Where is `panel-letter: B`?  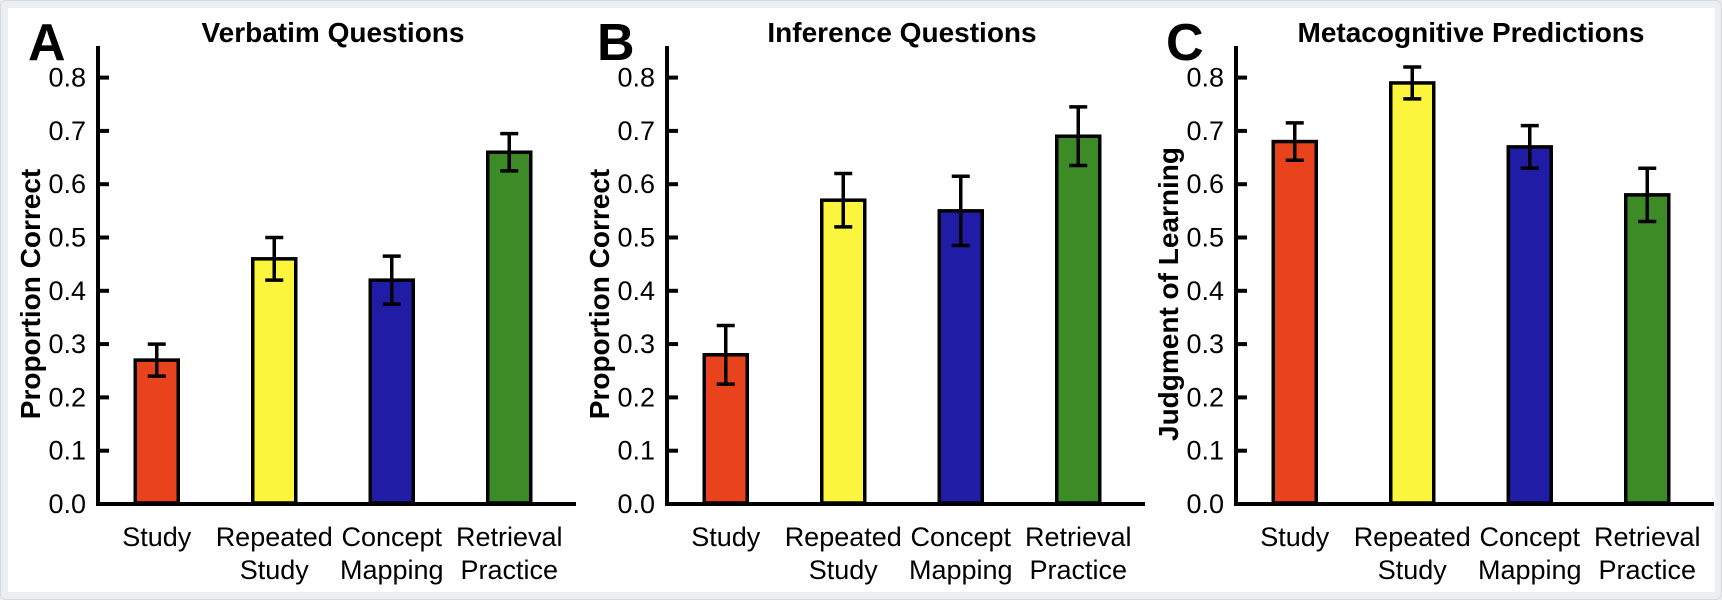 panel-letter: B is located at coordinates (616, 43).